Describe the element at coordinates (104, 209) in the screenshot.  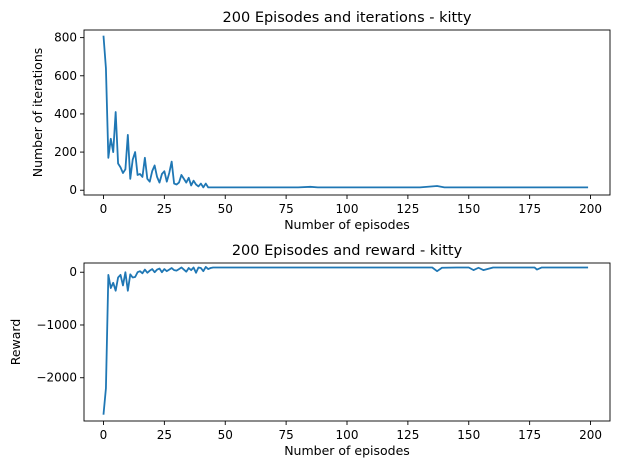
I see `iterations-x-tick-label: 0` at that location.